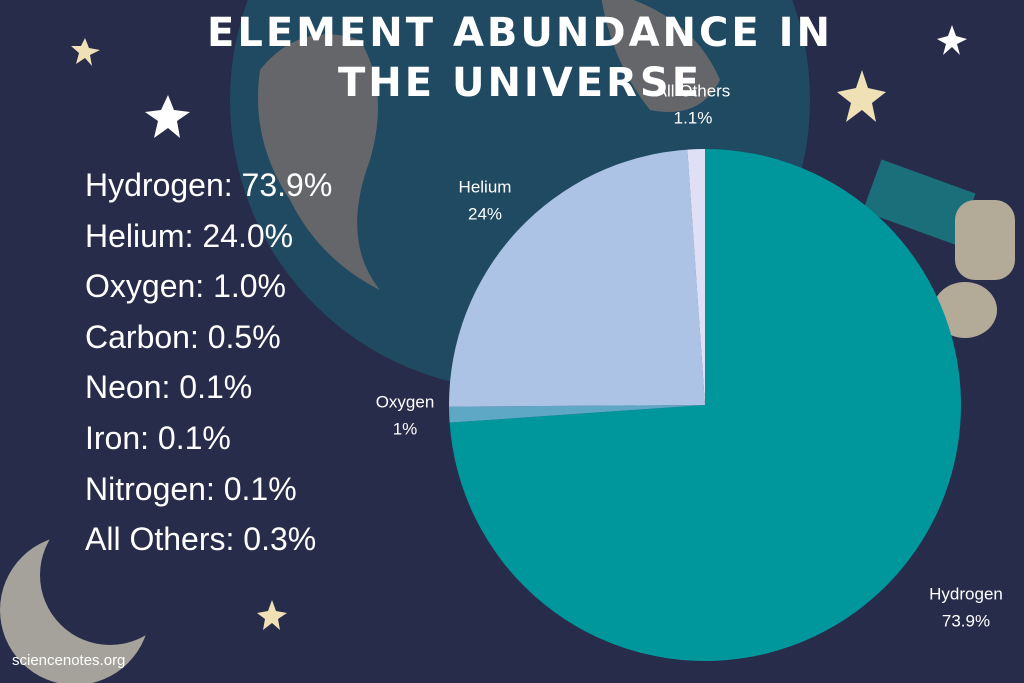  Describe the element at coordinates (693, 90) in the screenshot. I see `slice-label: All Others` at that location.